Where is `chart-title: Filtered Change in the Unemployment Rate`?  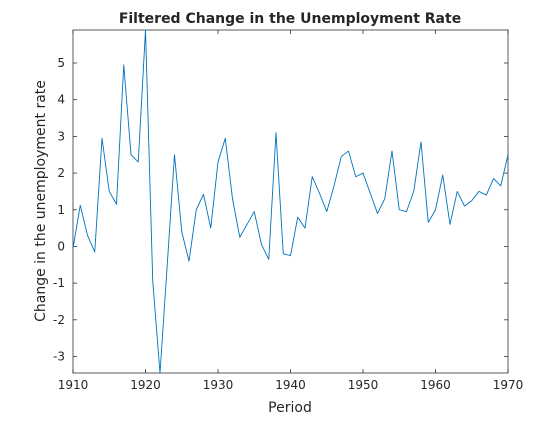 chart-title: Filtered Change in the Unemployment Rate is located at coordinates (290, 19).